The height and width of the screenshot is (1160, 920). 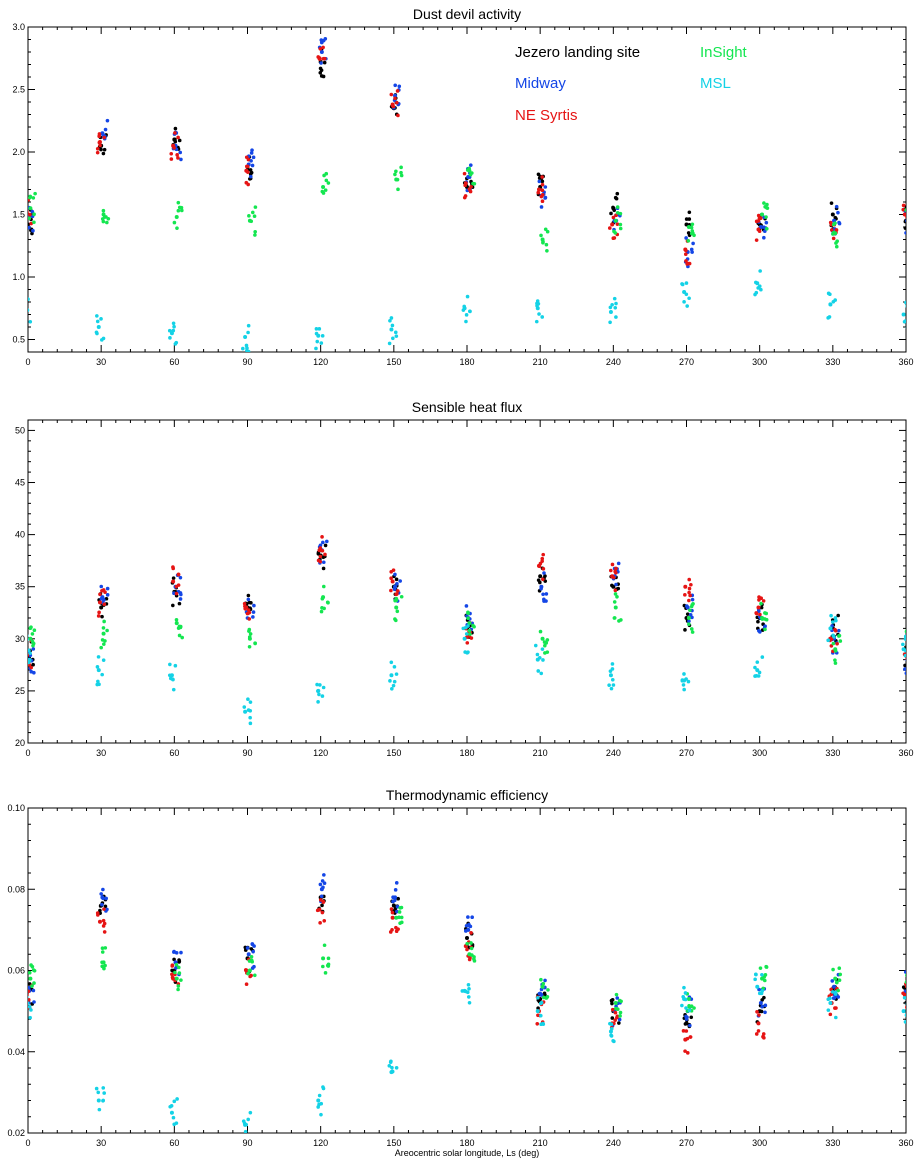 What do you see at coordinates (686, 1143) in the screenshot?
I see `x-tick-label: 270` at bounding box center [686, 1143].